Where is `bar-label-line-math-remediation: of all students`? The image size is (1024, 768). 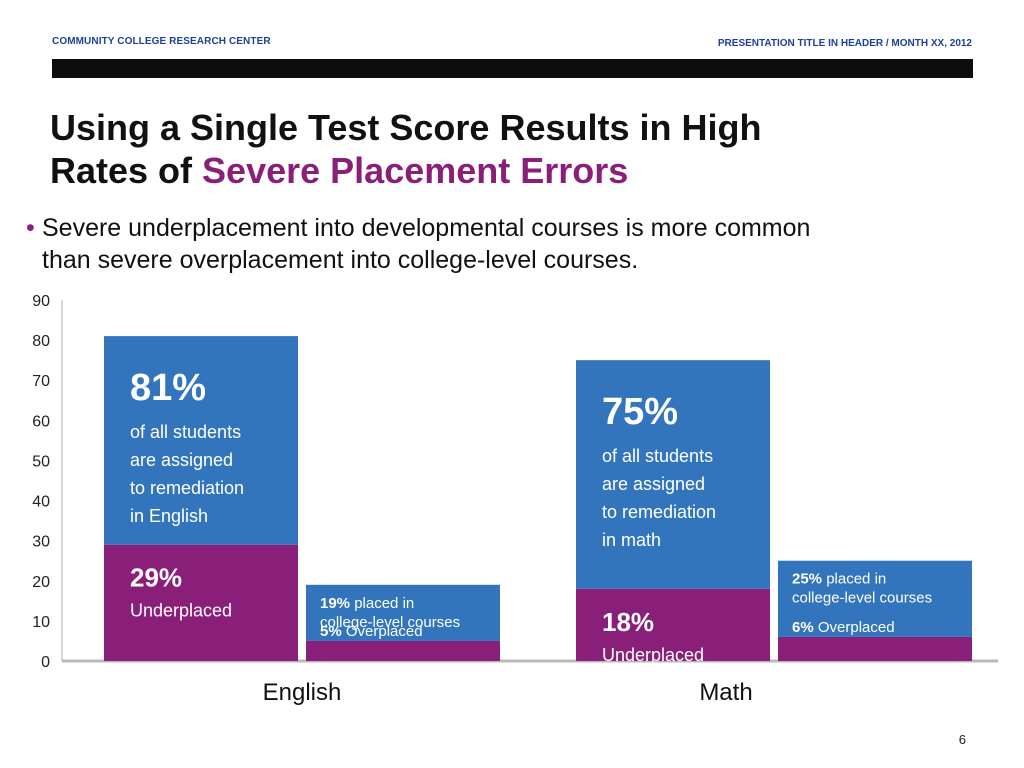 bar-label-line-math-remediation: of all students is located at coordinates (657, 456).